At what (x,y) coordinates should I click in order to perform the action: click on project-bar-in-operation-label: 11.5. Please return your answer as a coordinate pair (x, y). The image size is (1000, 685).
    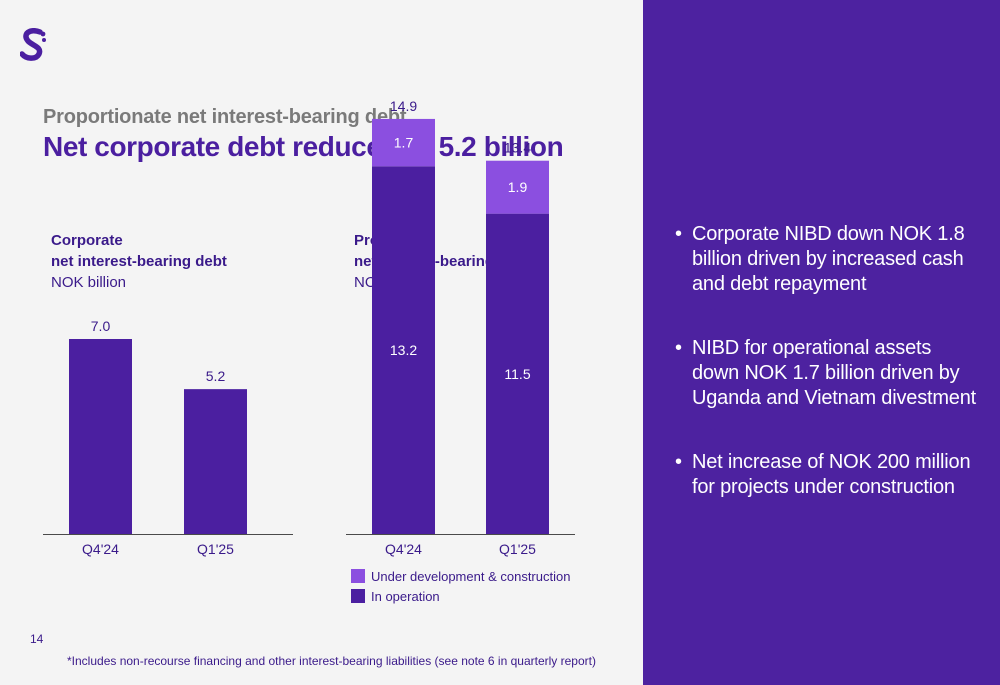
    Looking at the image, I should click on (517, 374).